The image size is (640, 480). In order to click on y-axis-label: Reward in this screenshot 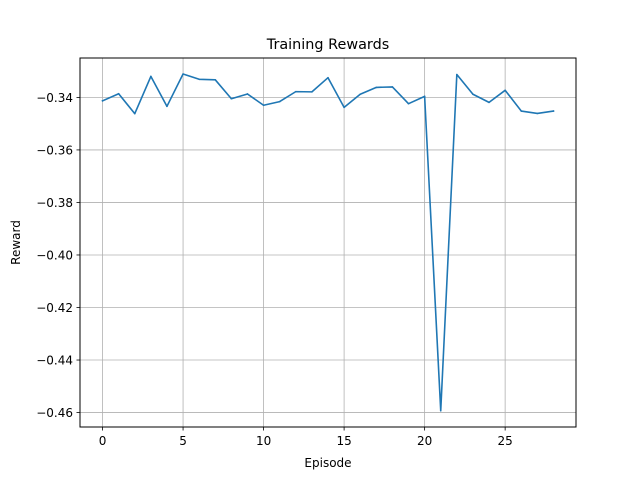, I will do `click(16, 242)`.